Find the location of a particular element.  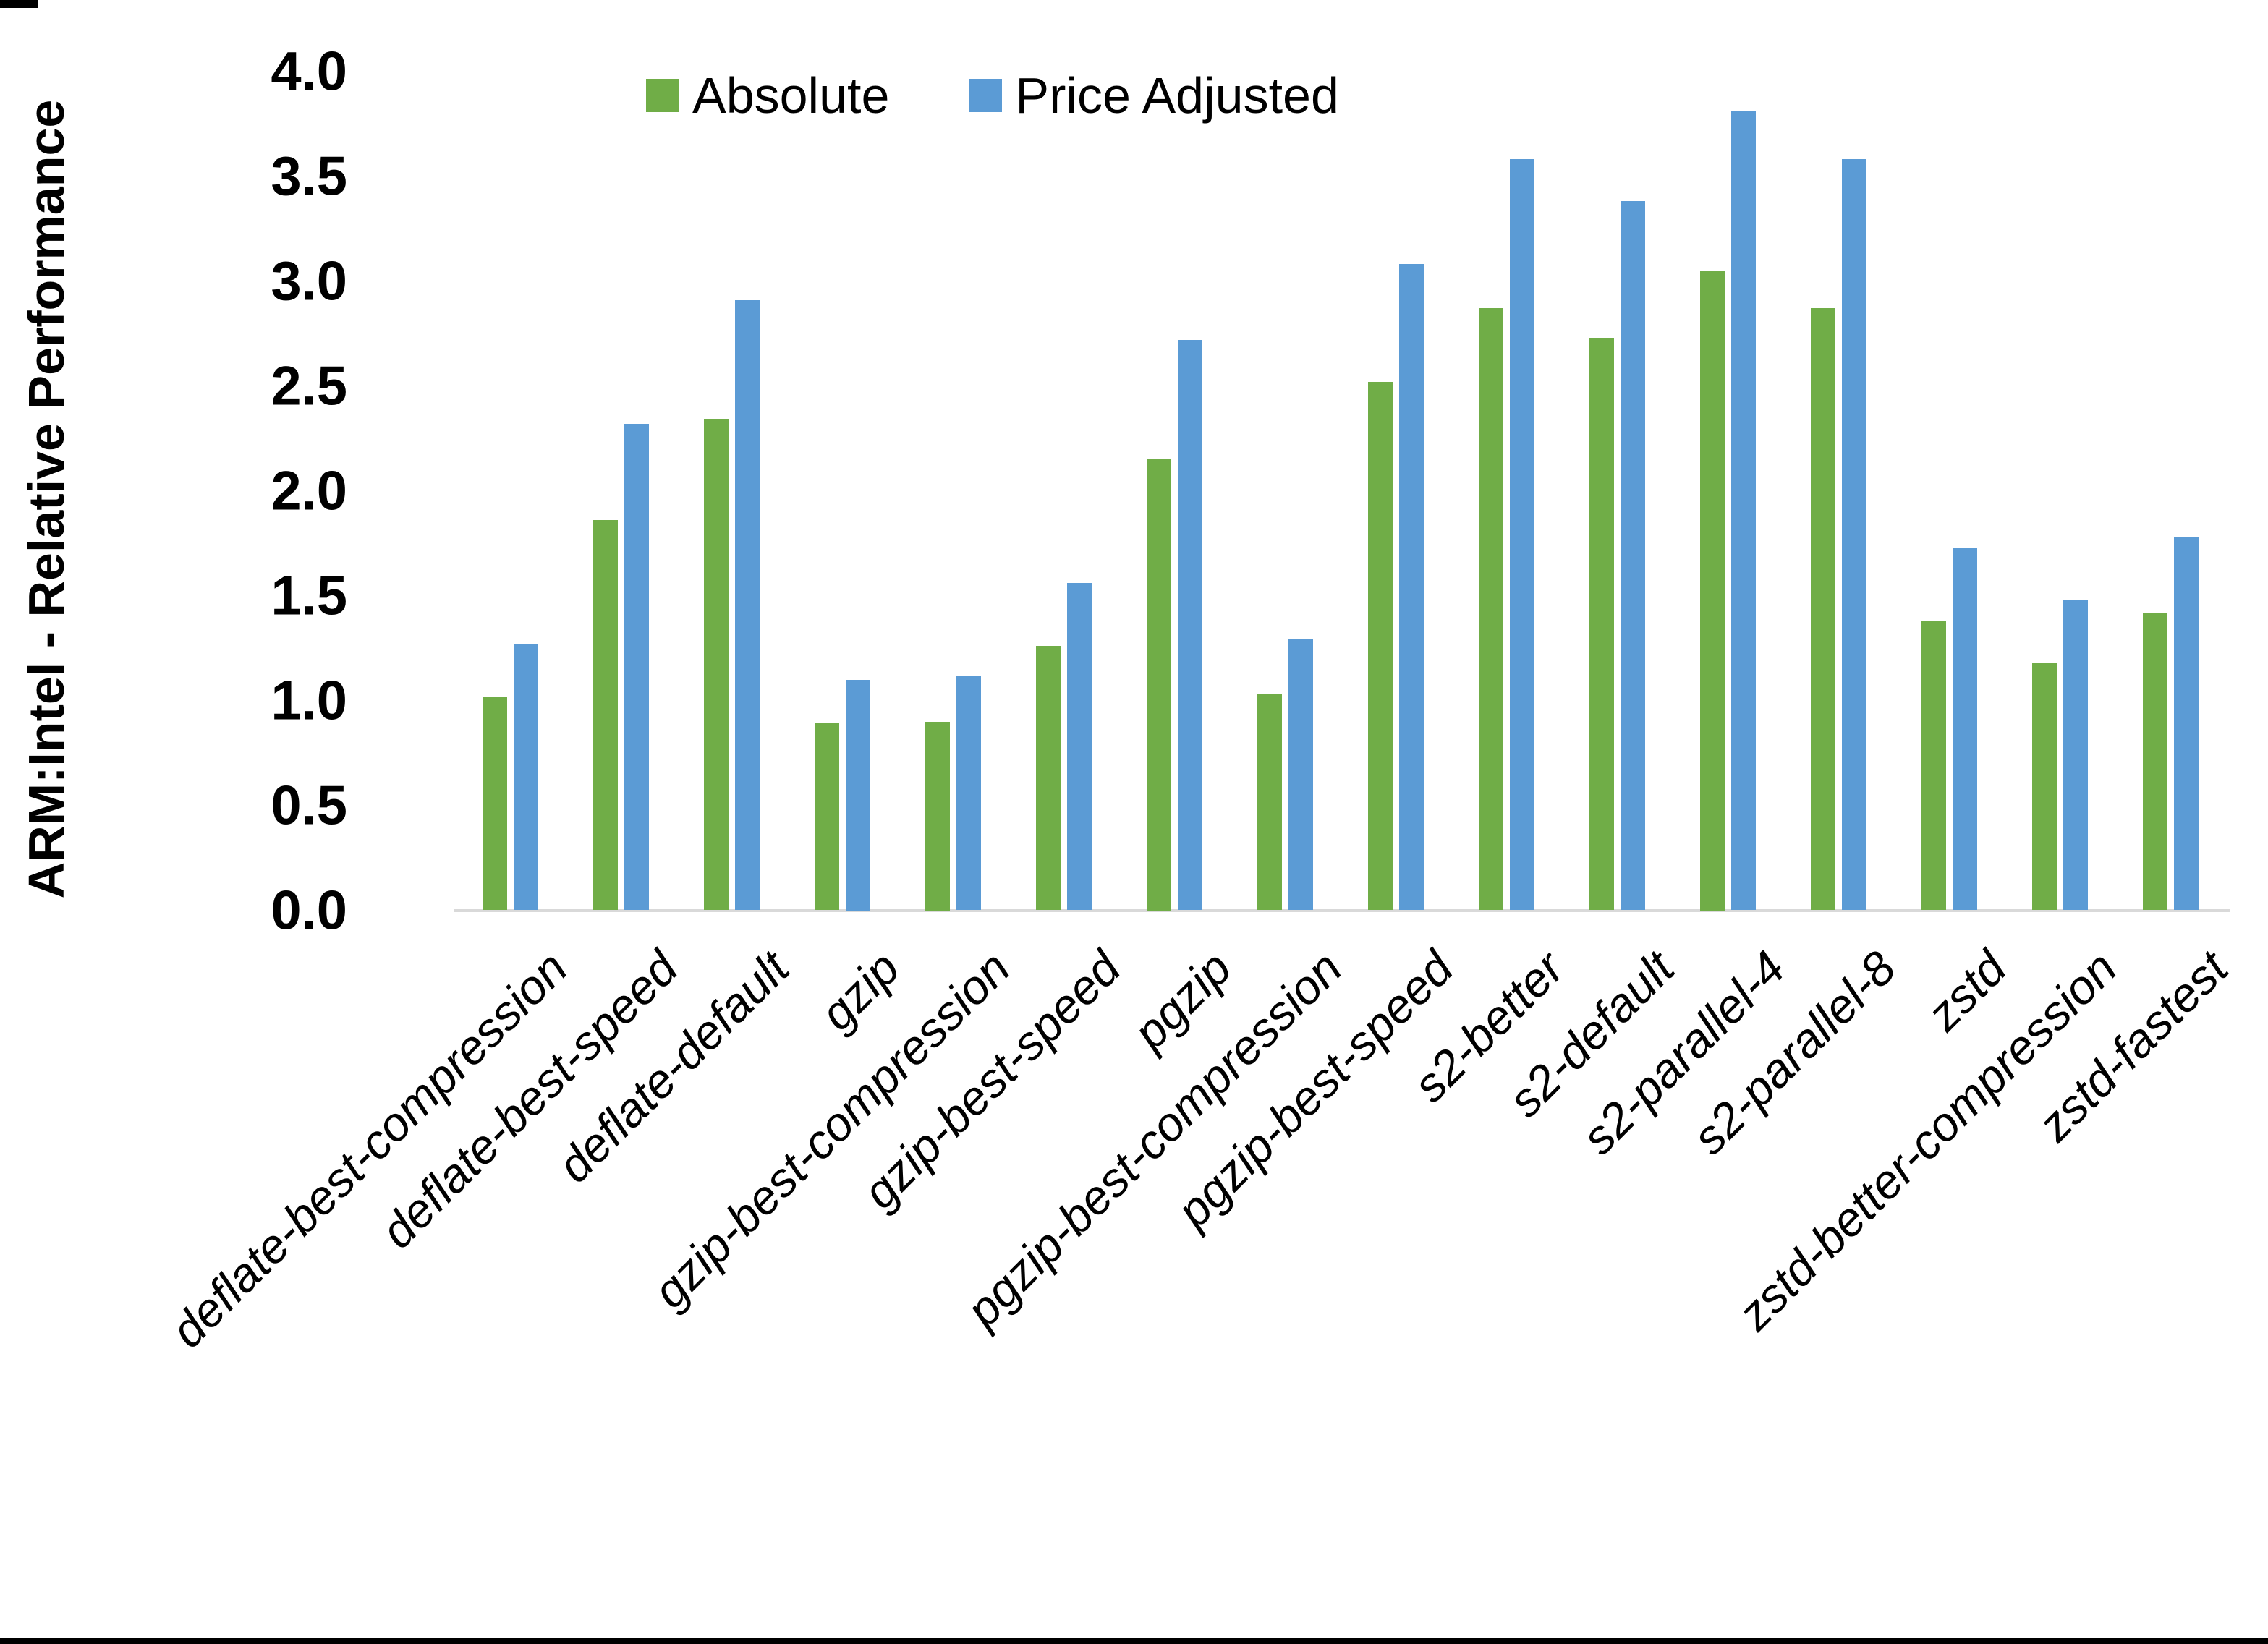

bar-s2-better-price-adjusted is located at coordinates (1522, 535).